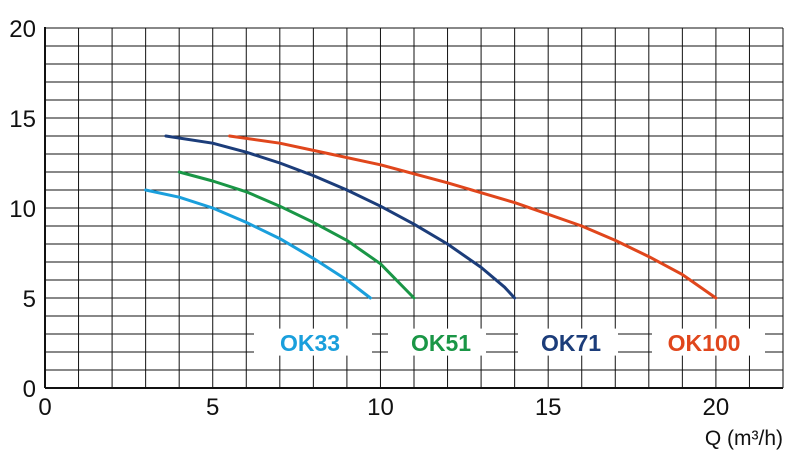  I want to click on legend-box-ok100, so click(708, 342).